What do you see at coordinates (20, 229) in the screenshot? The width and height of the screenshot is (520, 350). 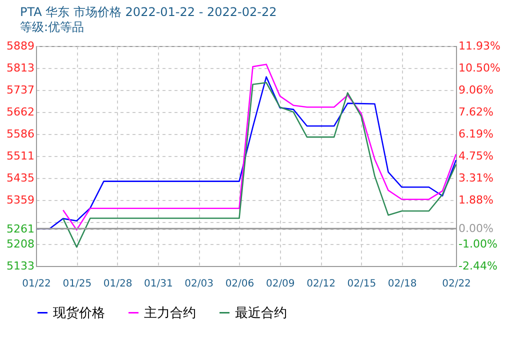 I see `y-tick-label: 5261` at bounding box center [20, 229].